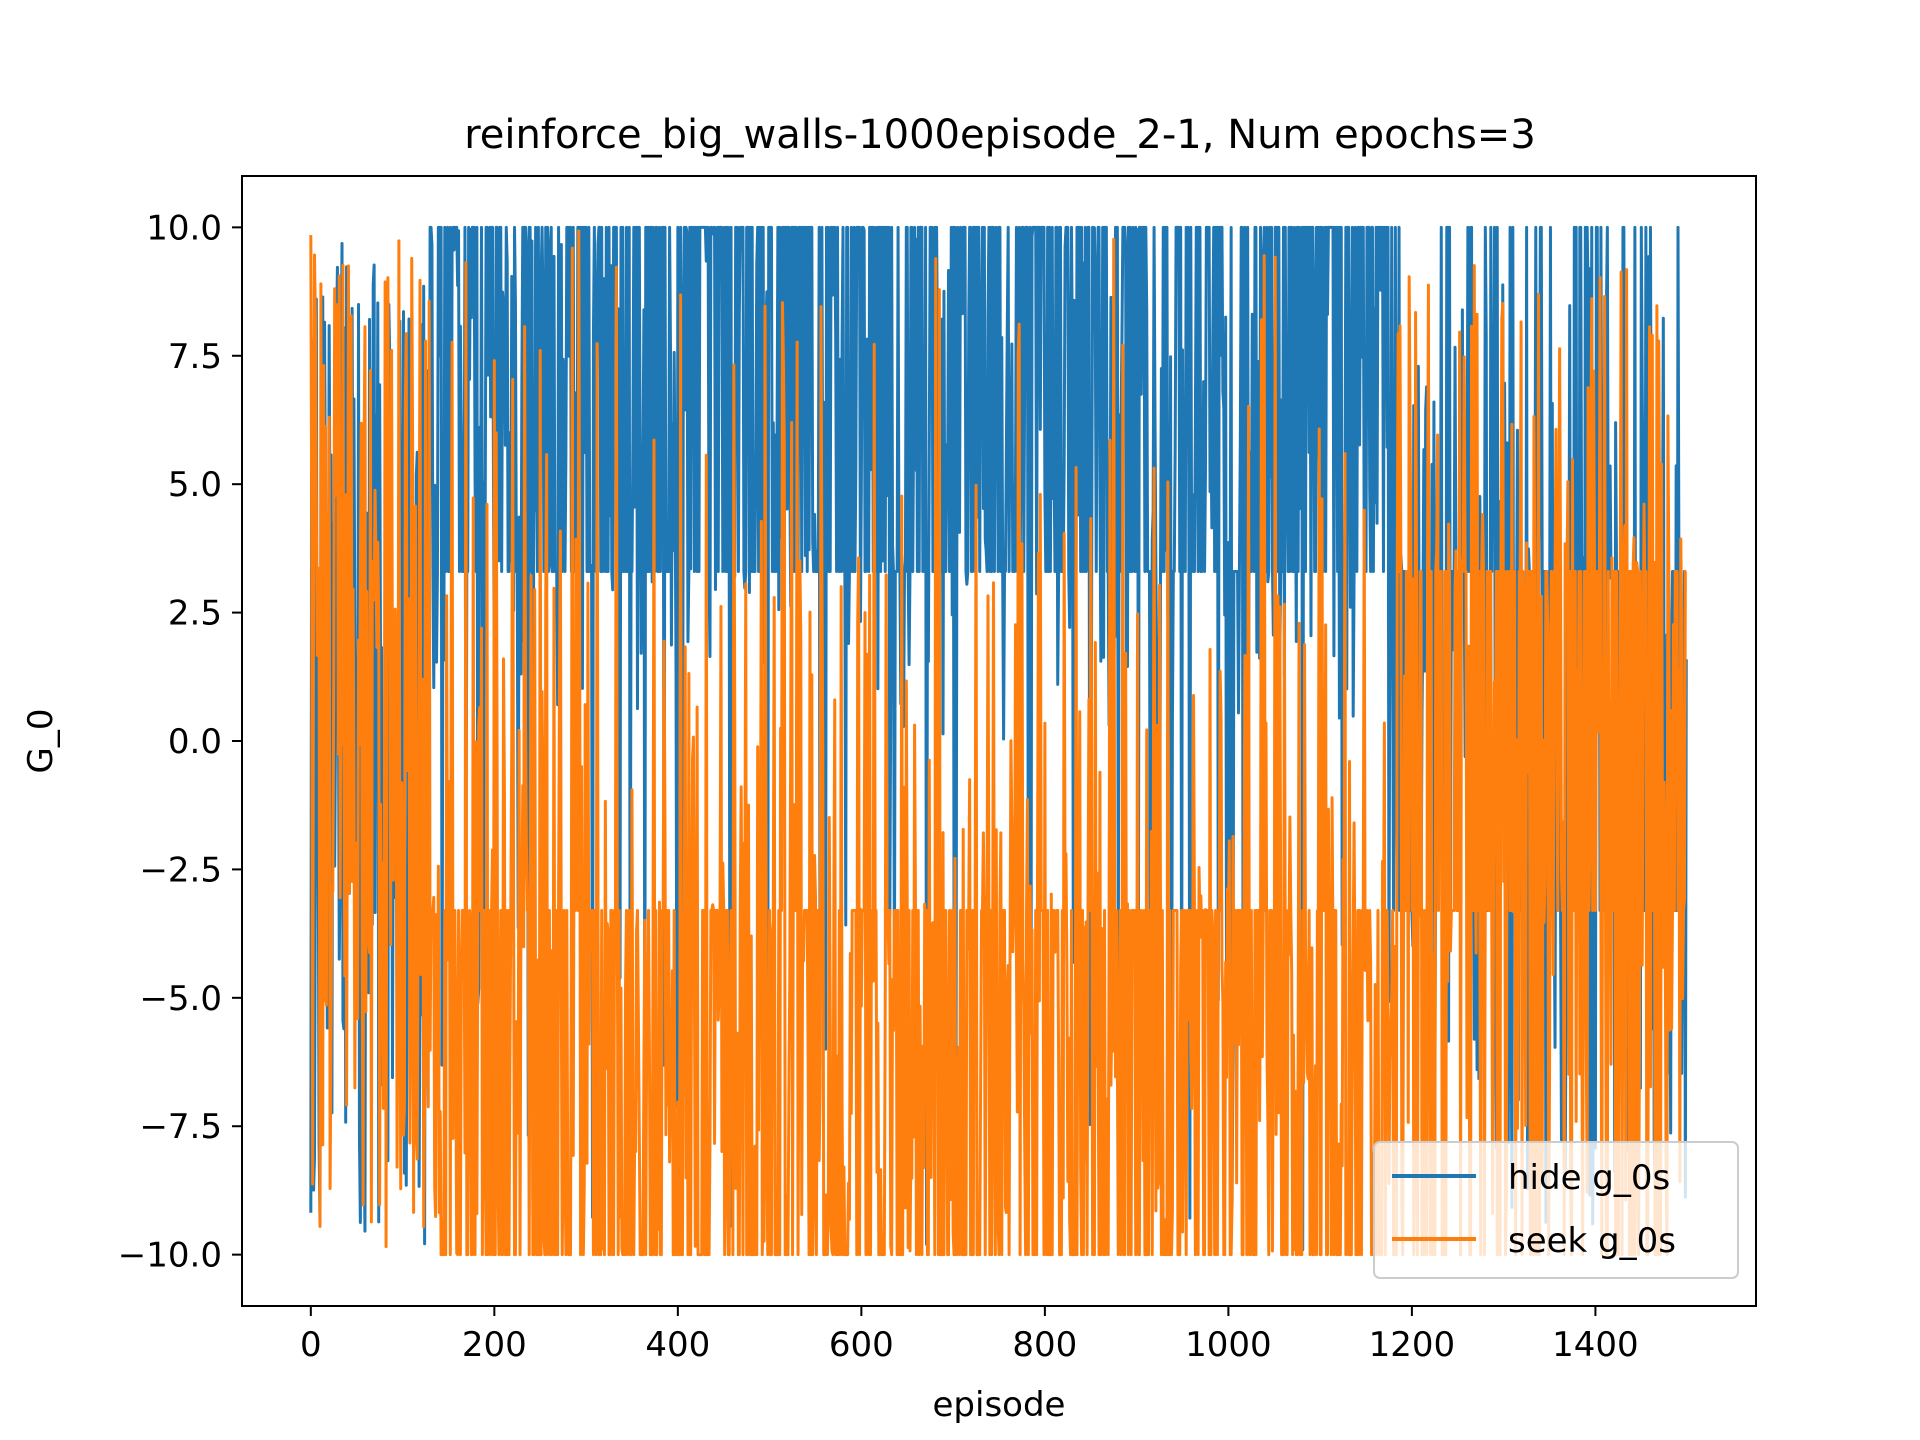 The height and width of the screenshot is (1440, 1920). What do you see at coordinates (311, 1345) in the screenshot?
I see `x-tick-label: 0` at bounding box center [311, 1345].